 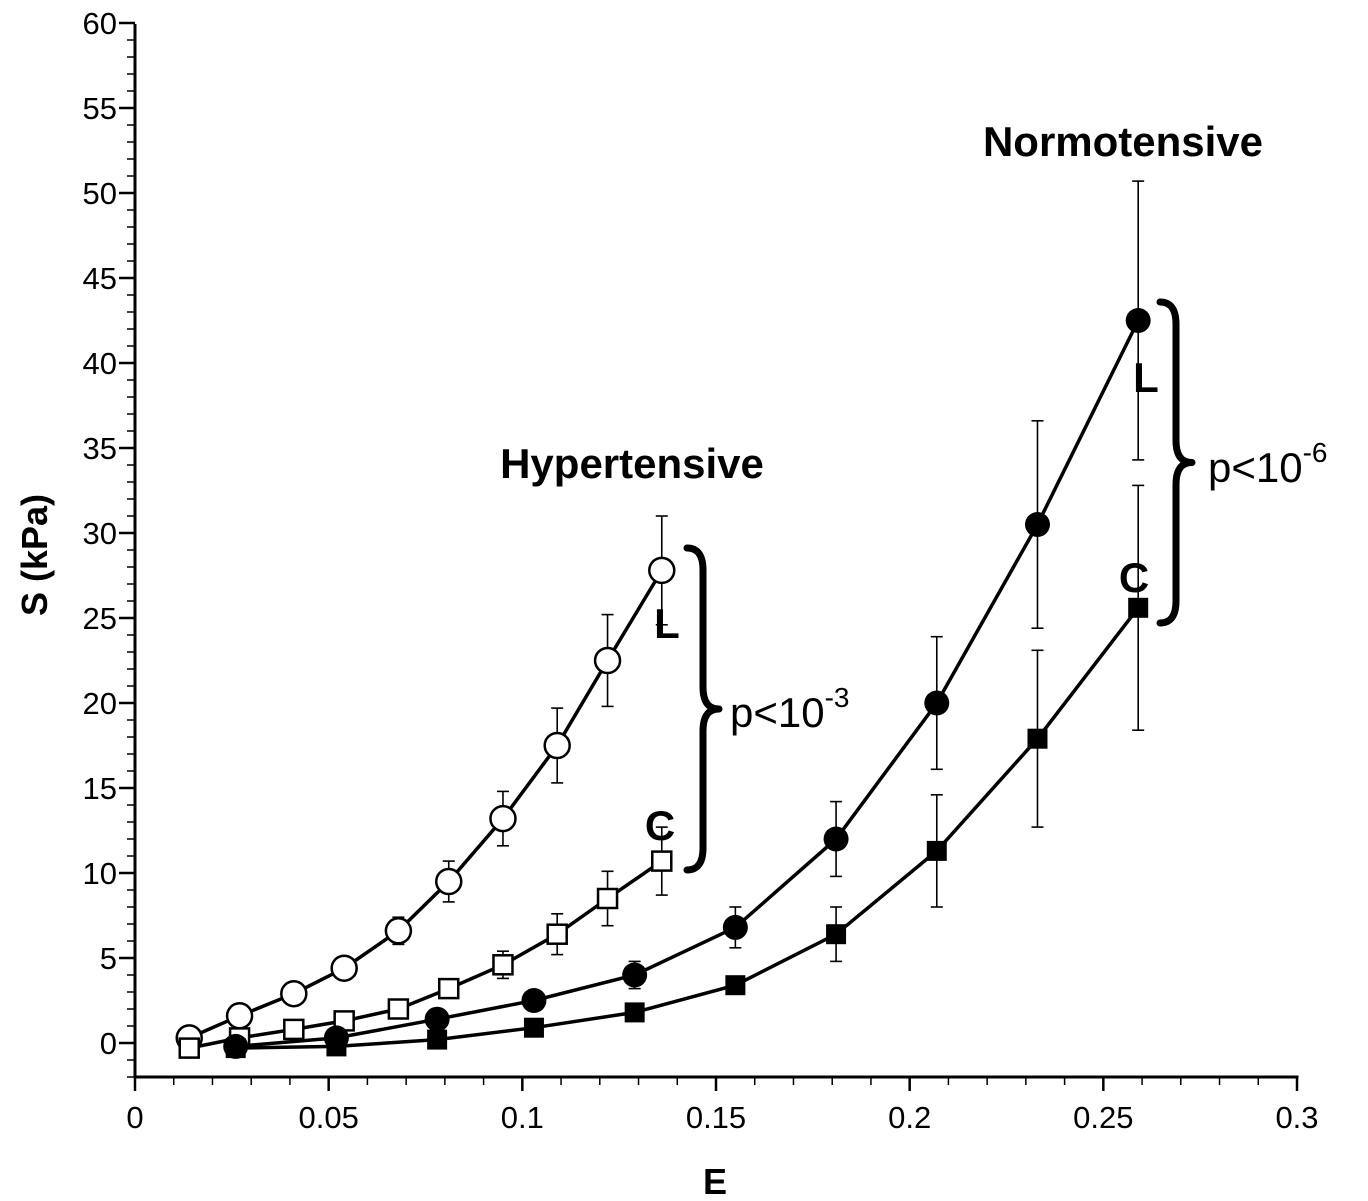 I want to click on hypertensive-title: Hypertensive, so click(x=632, y=463).